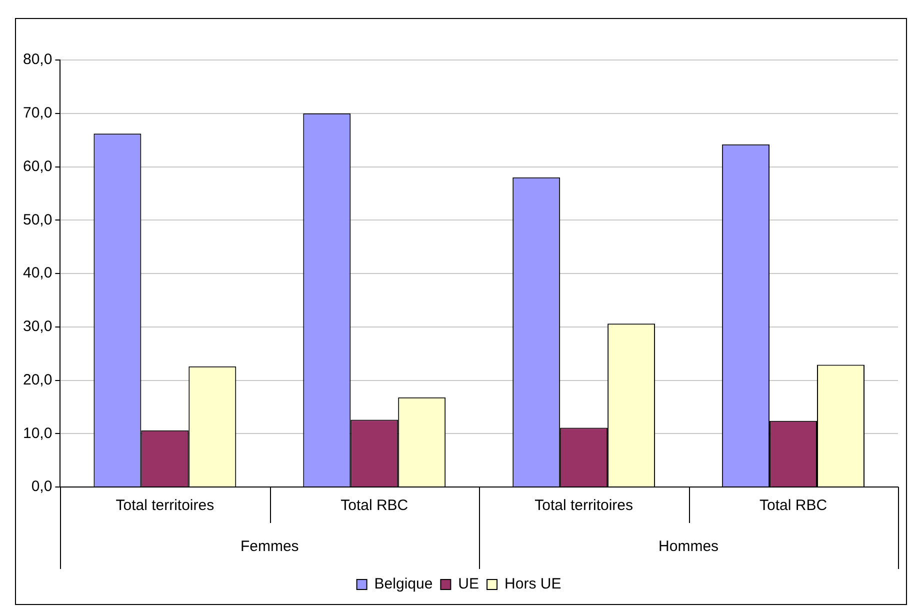  What do you see at coordinates (37, 433) in the screenshot?
I see `y-tick-label: 10,0` at bounding box center [37, 433].